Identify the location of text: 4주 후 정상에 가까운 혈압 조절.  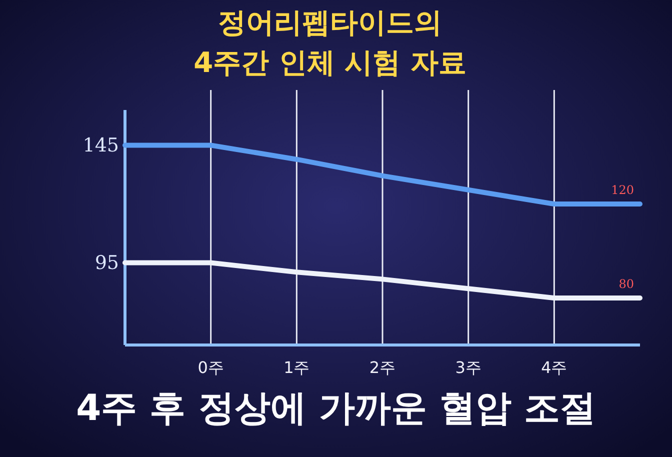
(336, 408).